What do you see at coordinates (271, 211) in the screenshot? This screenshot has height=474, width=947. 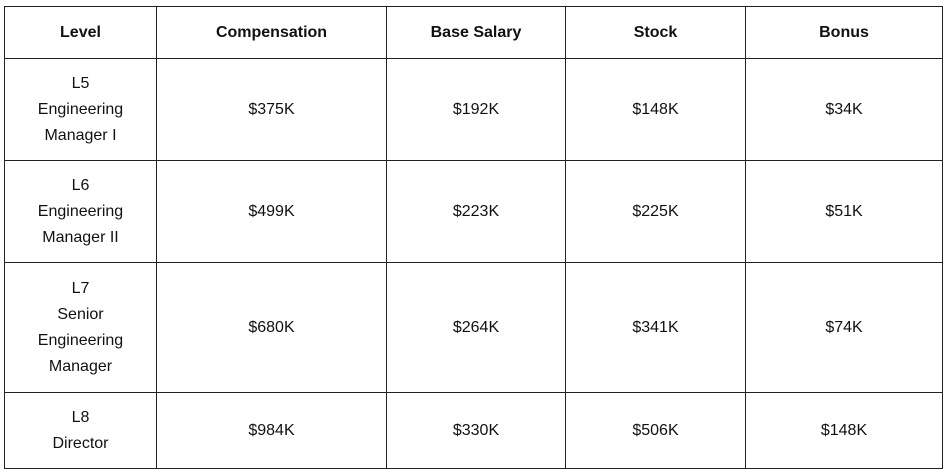 I see `value-cell: $499K` at bounding box center [271, 211].